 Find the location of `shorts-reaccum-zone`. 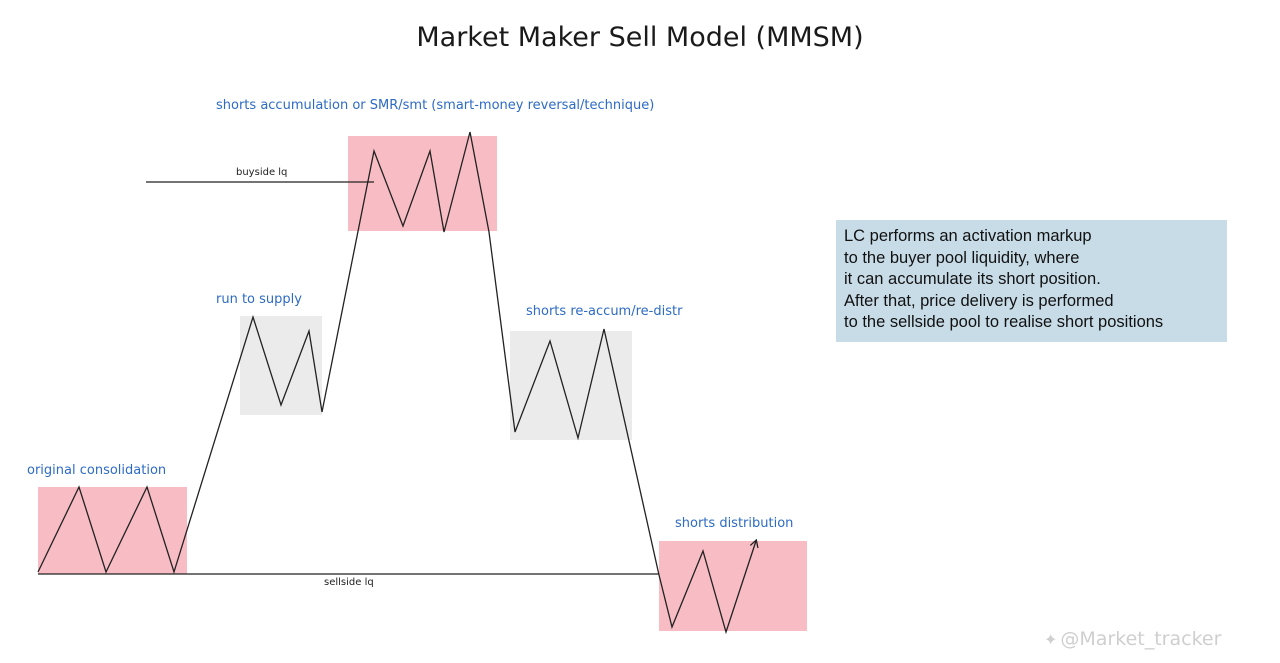

shorts-reaccum-zone is located at coordinates (571, 385).